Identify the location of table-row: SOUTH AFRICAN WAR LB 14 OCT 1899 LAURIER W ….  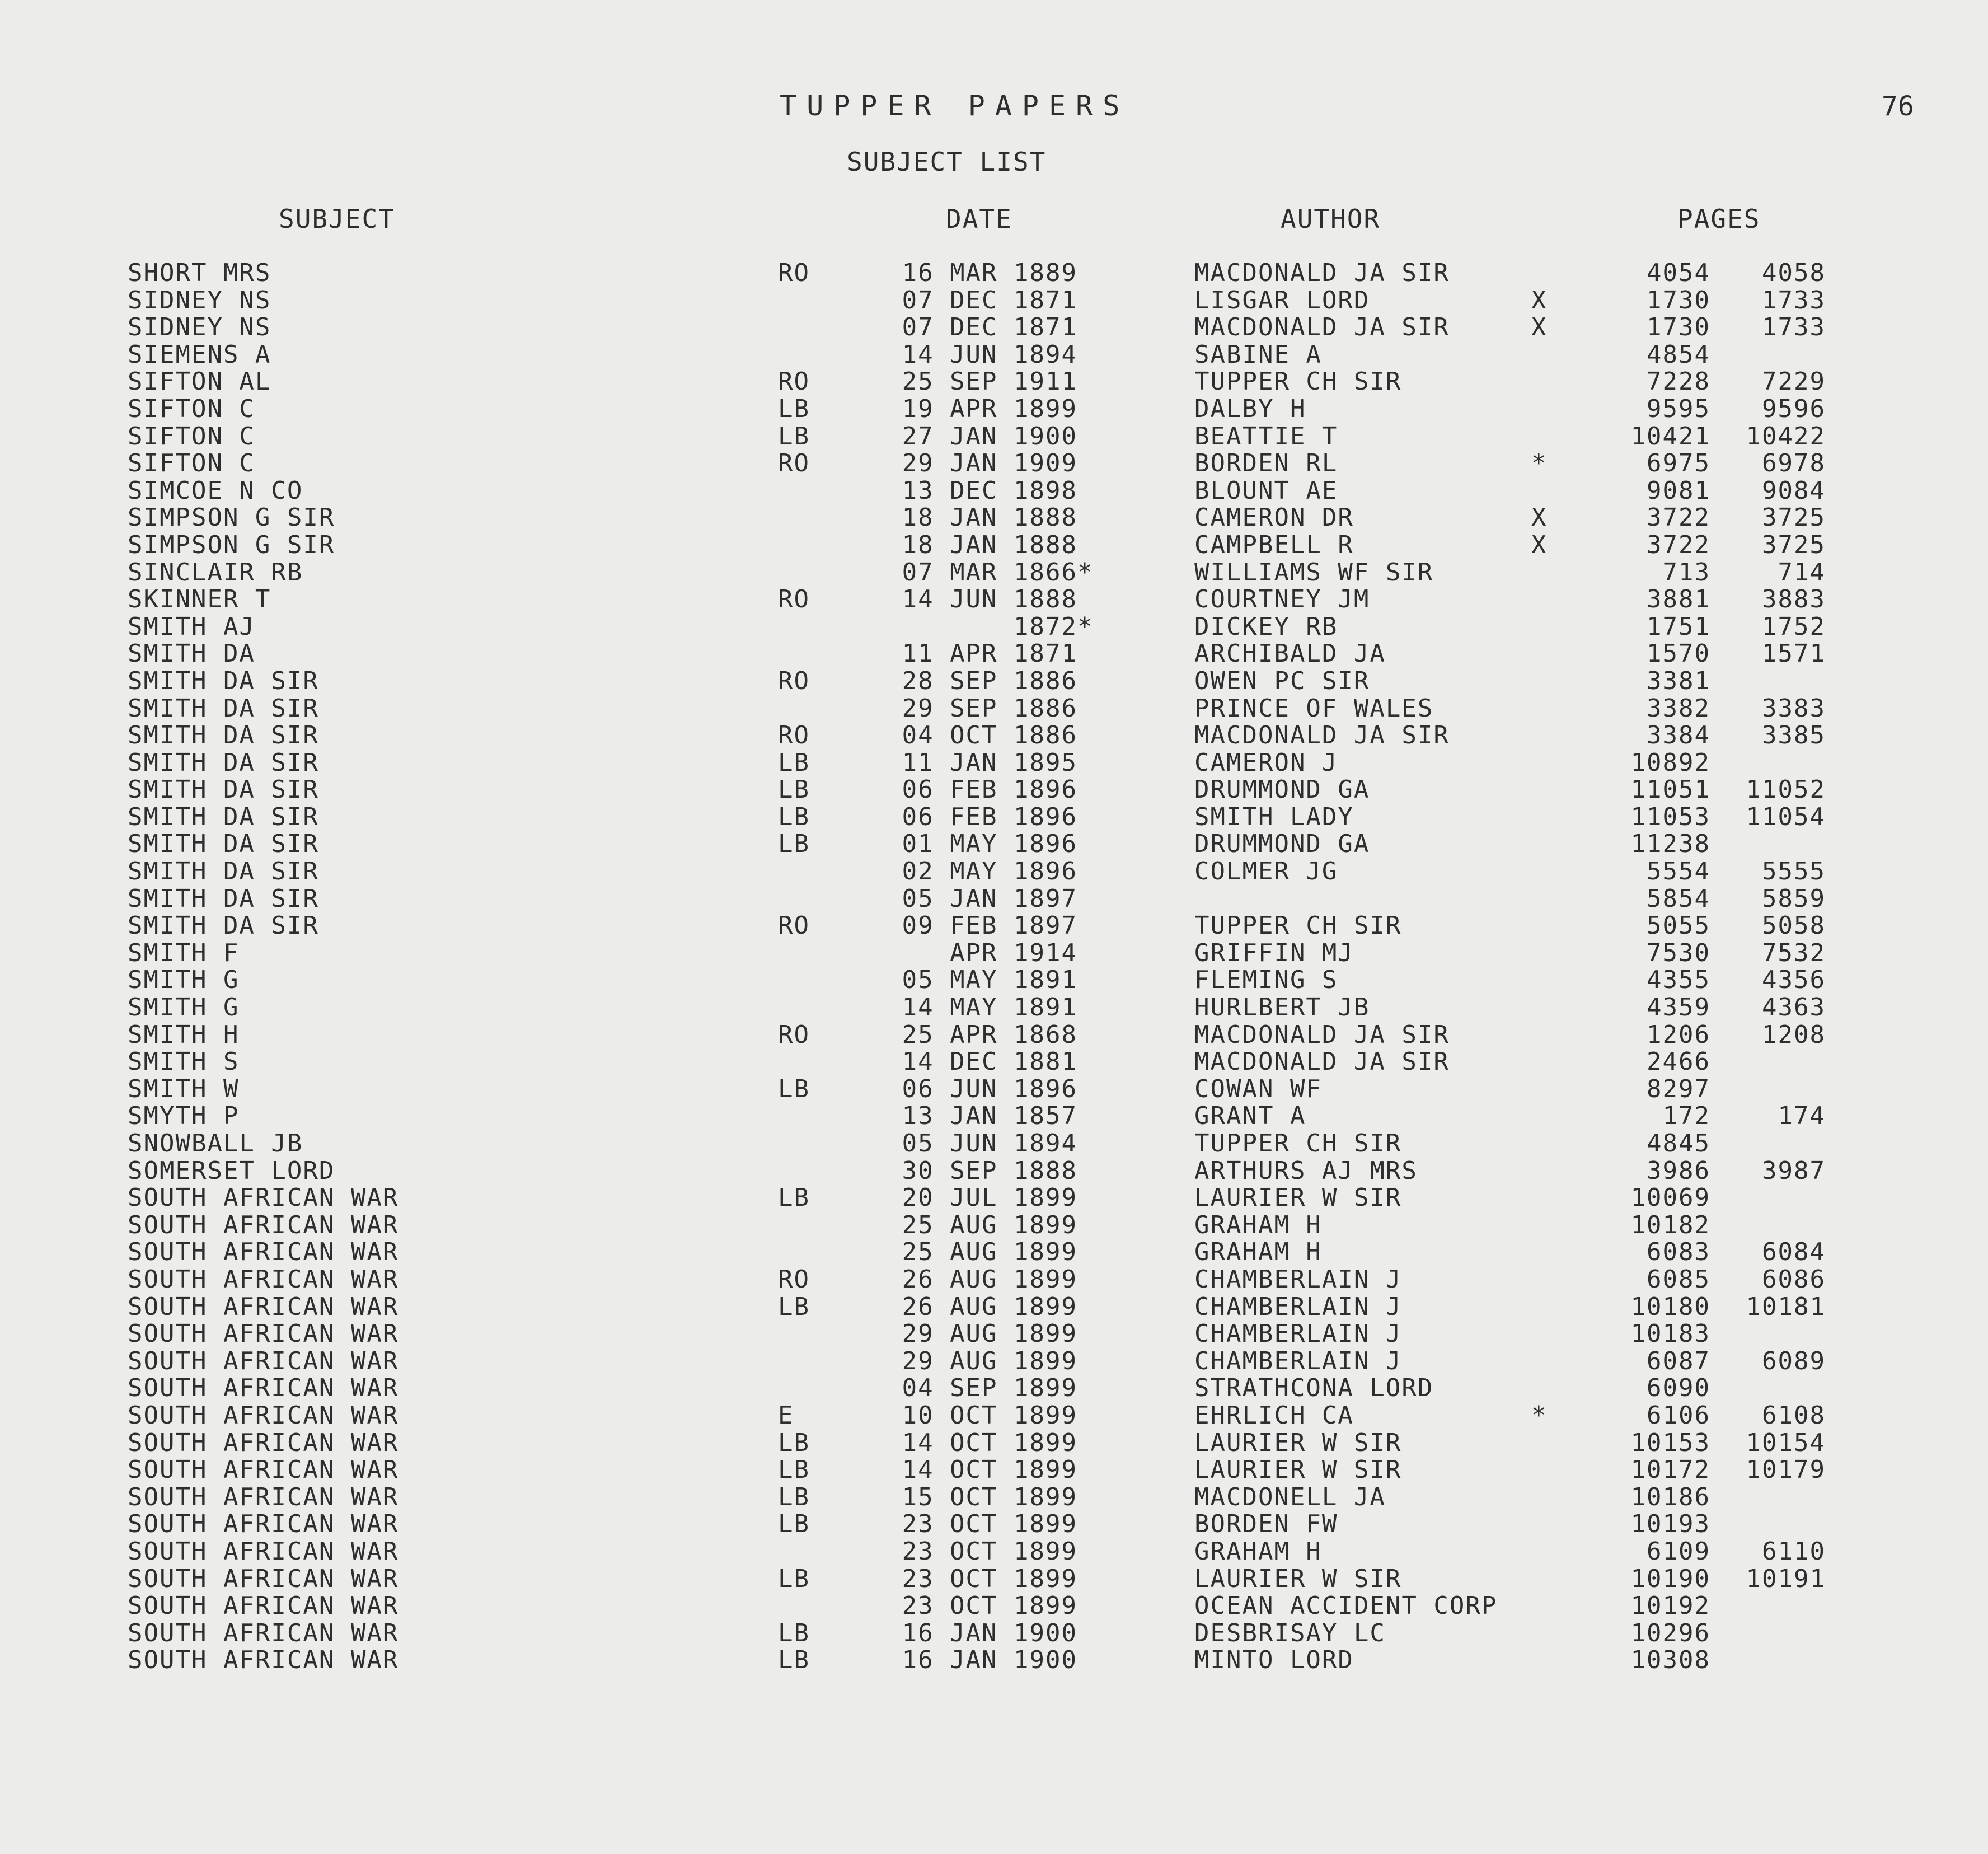
(994, 1442).